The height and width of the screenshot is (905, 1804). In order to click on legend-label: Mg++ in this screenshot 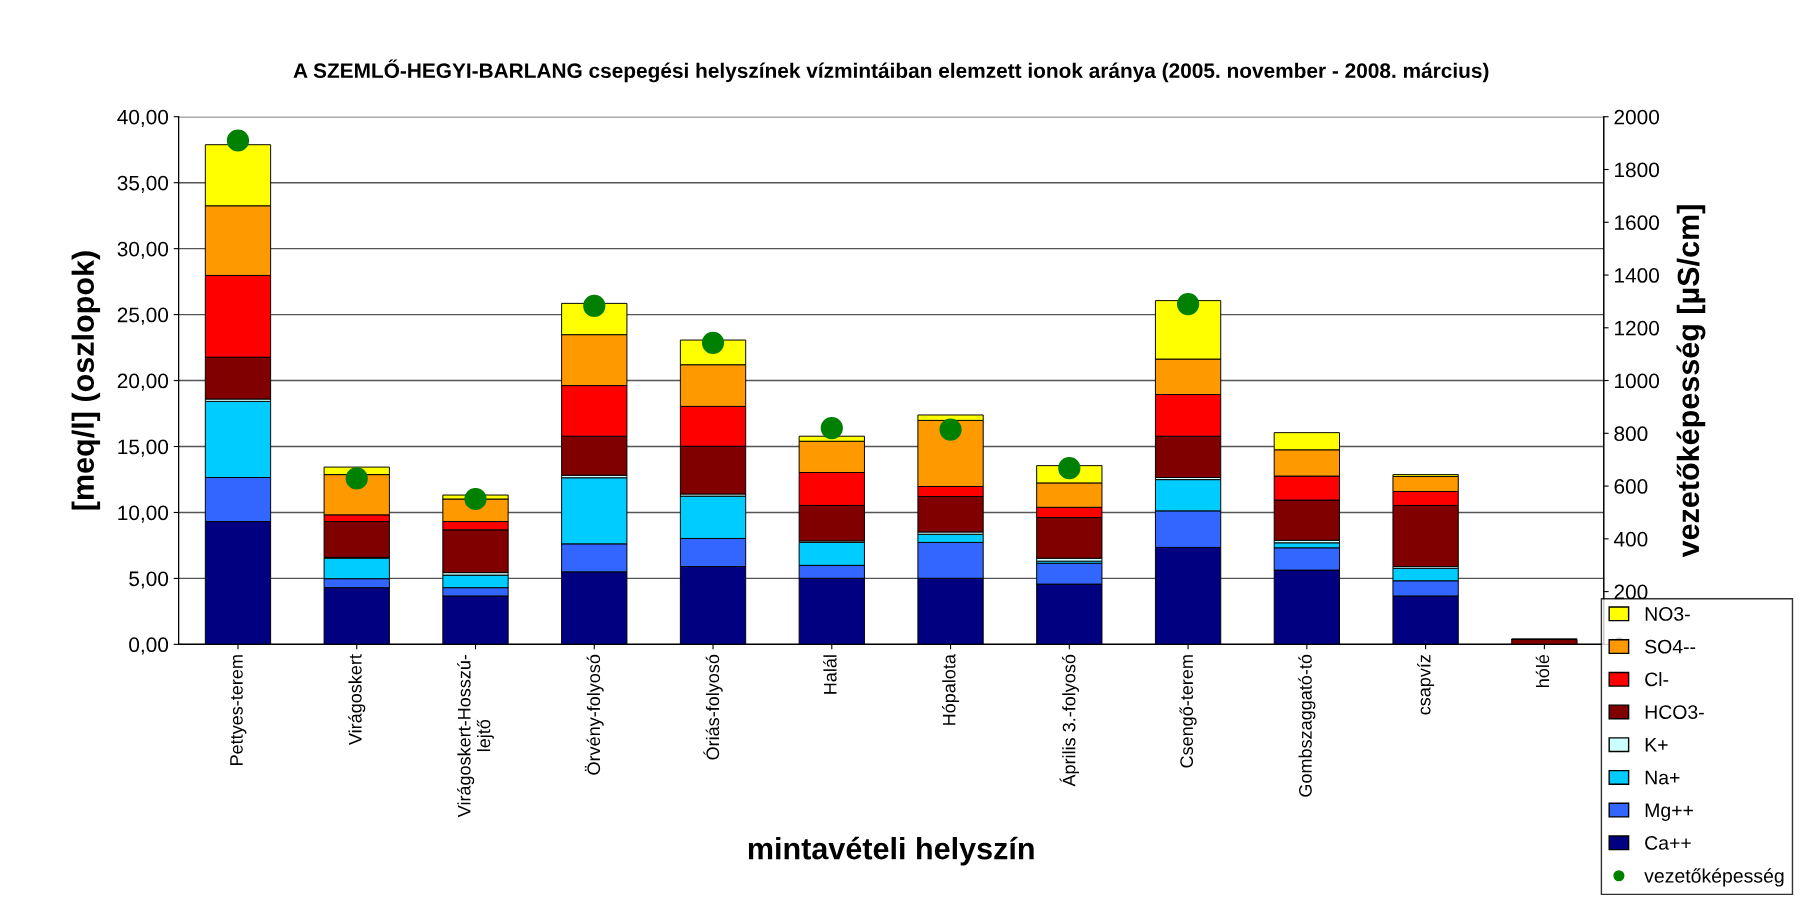, I will do `click(1669, 812)`.